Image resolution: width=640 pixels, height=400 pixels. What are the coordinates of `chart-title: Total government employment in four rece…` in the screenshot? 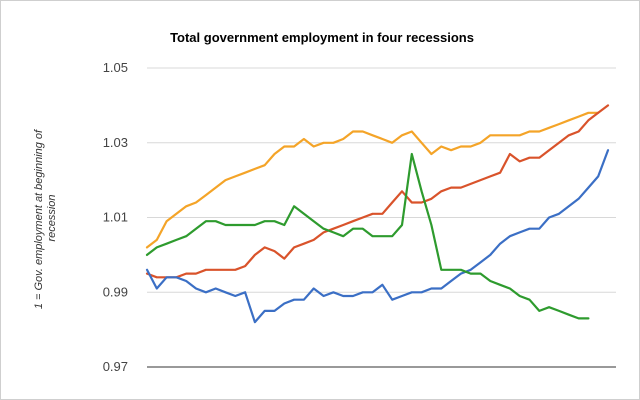 It's located at (322, 37).